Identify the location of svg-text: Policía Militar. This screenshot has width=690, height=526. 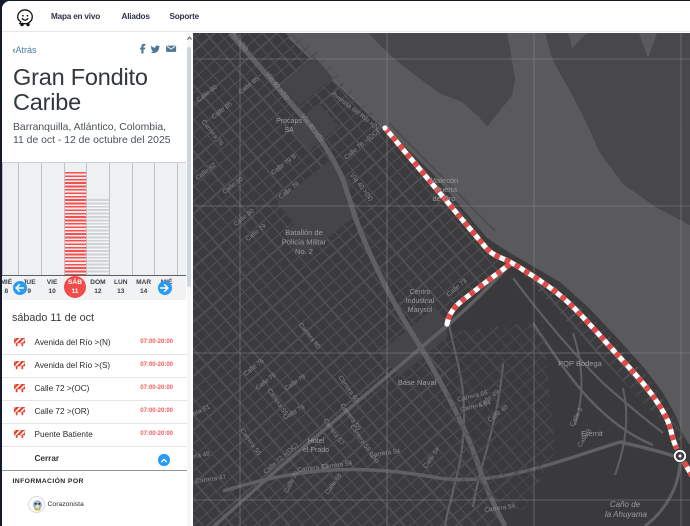
(304, 242).